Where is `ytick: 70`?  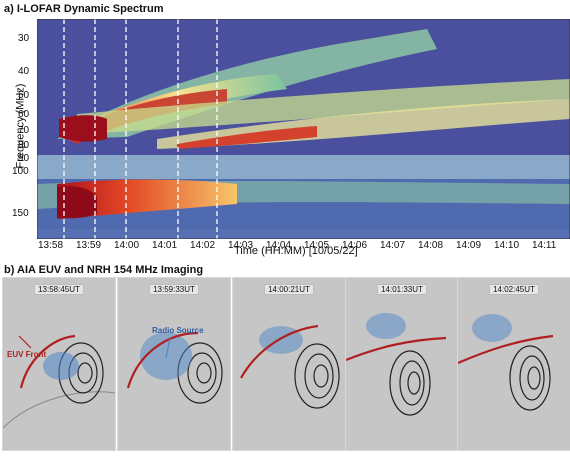 ytick: 70 is located at coordinates (24, 130).